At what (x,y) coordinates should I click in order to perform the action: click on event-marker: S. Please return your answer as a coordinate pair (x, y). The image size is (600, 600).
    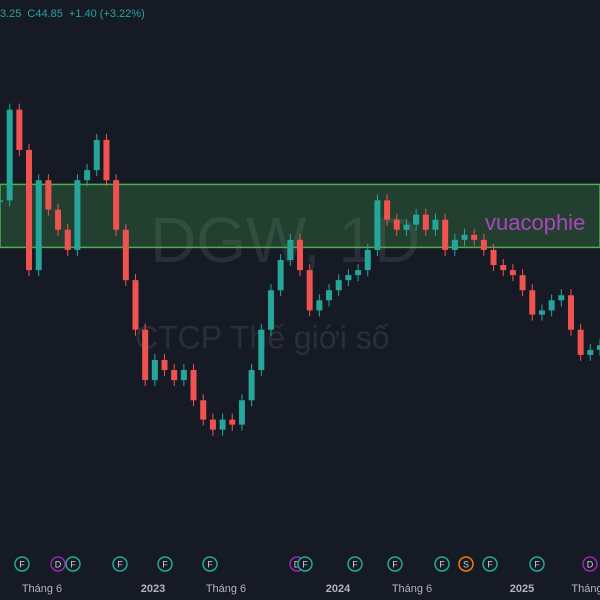
    Looking at the image, I should click on (466, 564).